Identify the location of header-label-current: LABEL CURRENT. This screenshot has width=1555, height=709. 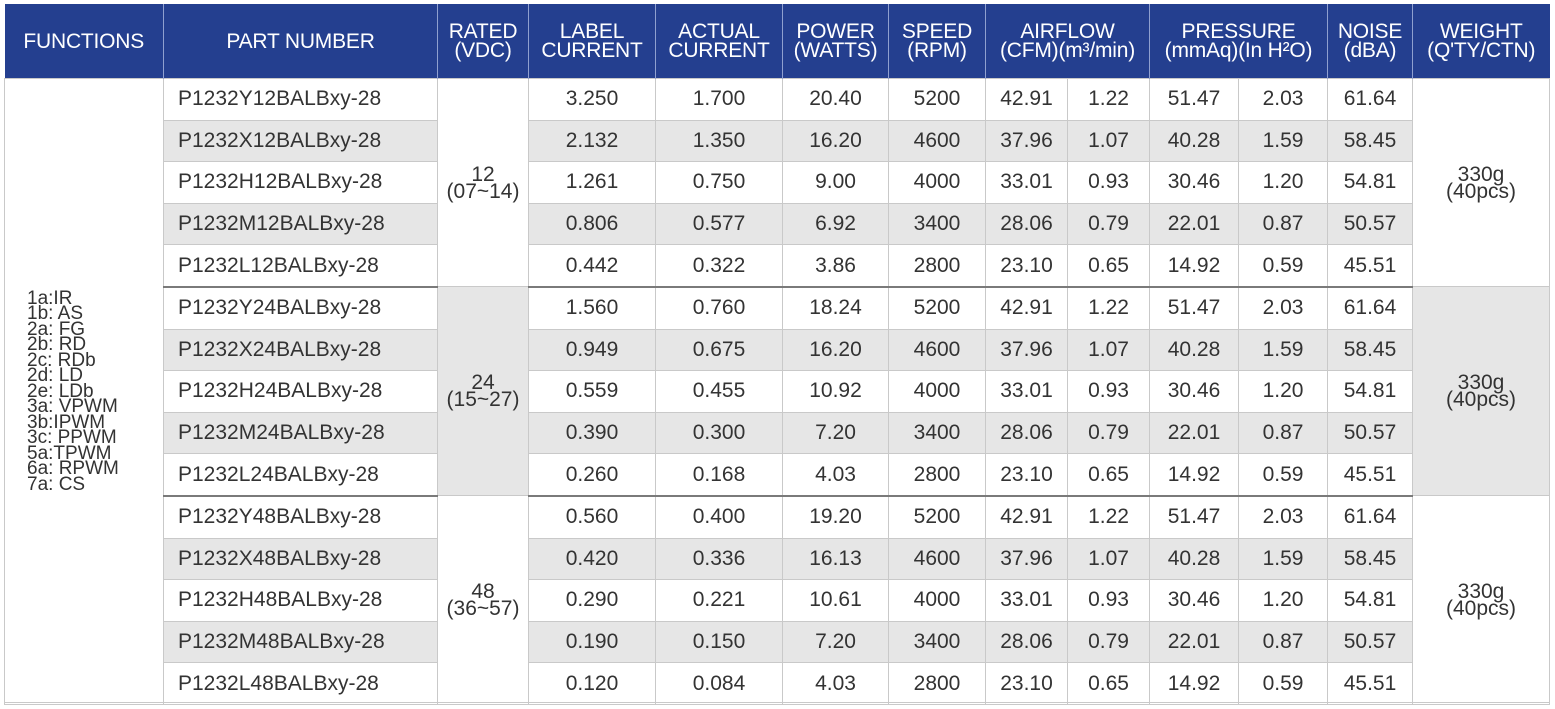
(592, 41).